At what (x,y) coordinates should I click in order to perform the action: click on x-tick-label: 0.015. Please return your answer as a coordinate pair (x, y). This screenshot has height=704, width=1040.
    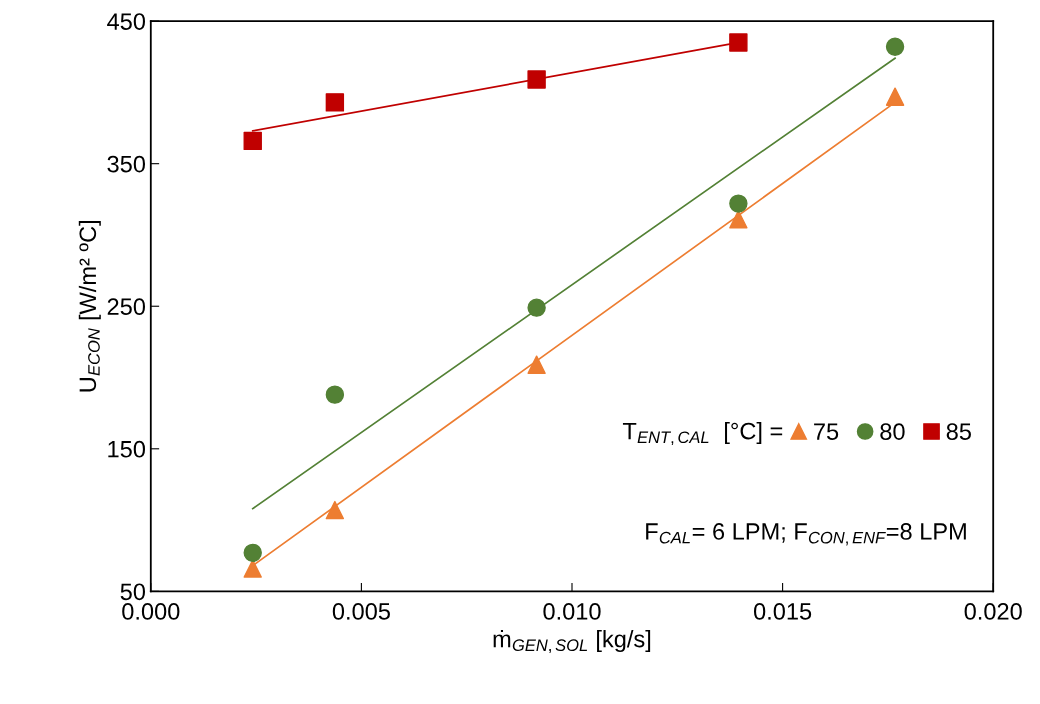
    Looking at the image, I should click on (782, 611).